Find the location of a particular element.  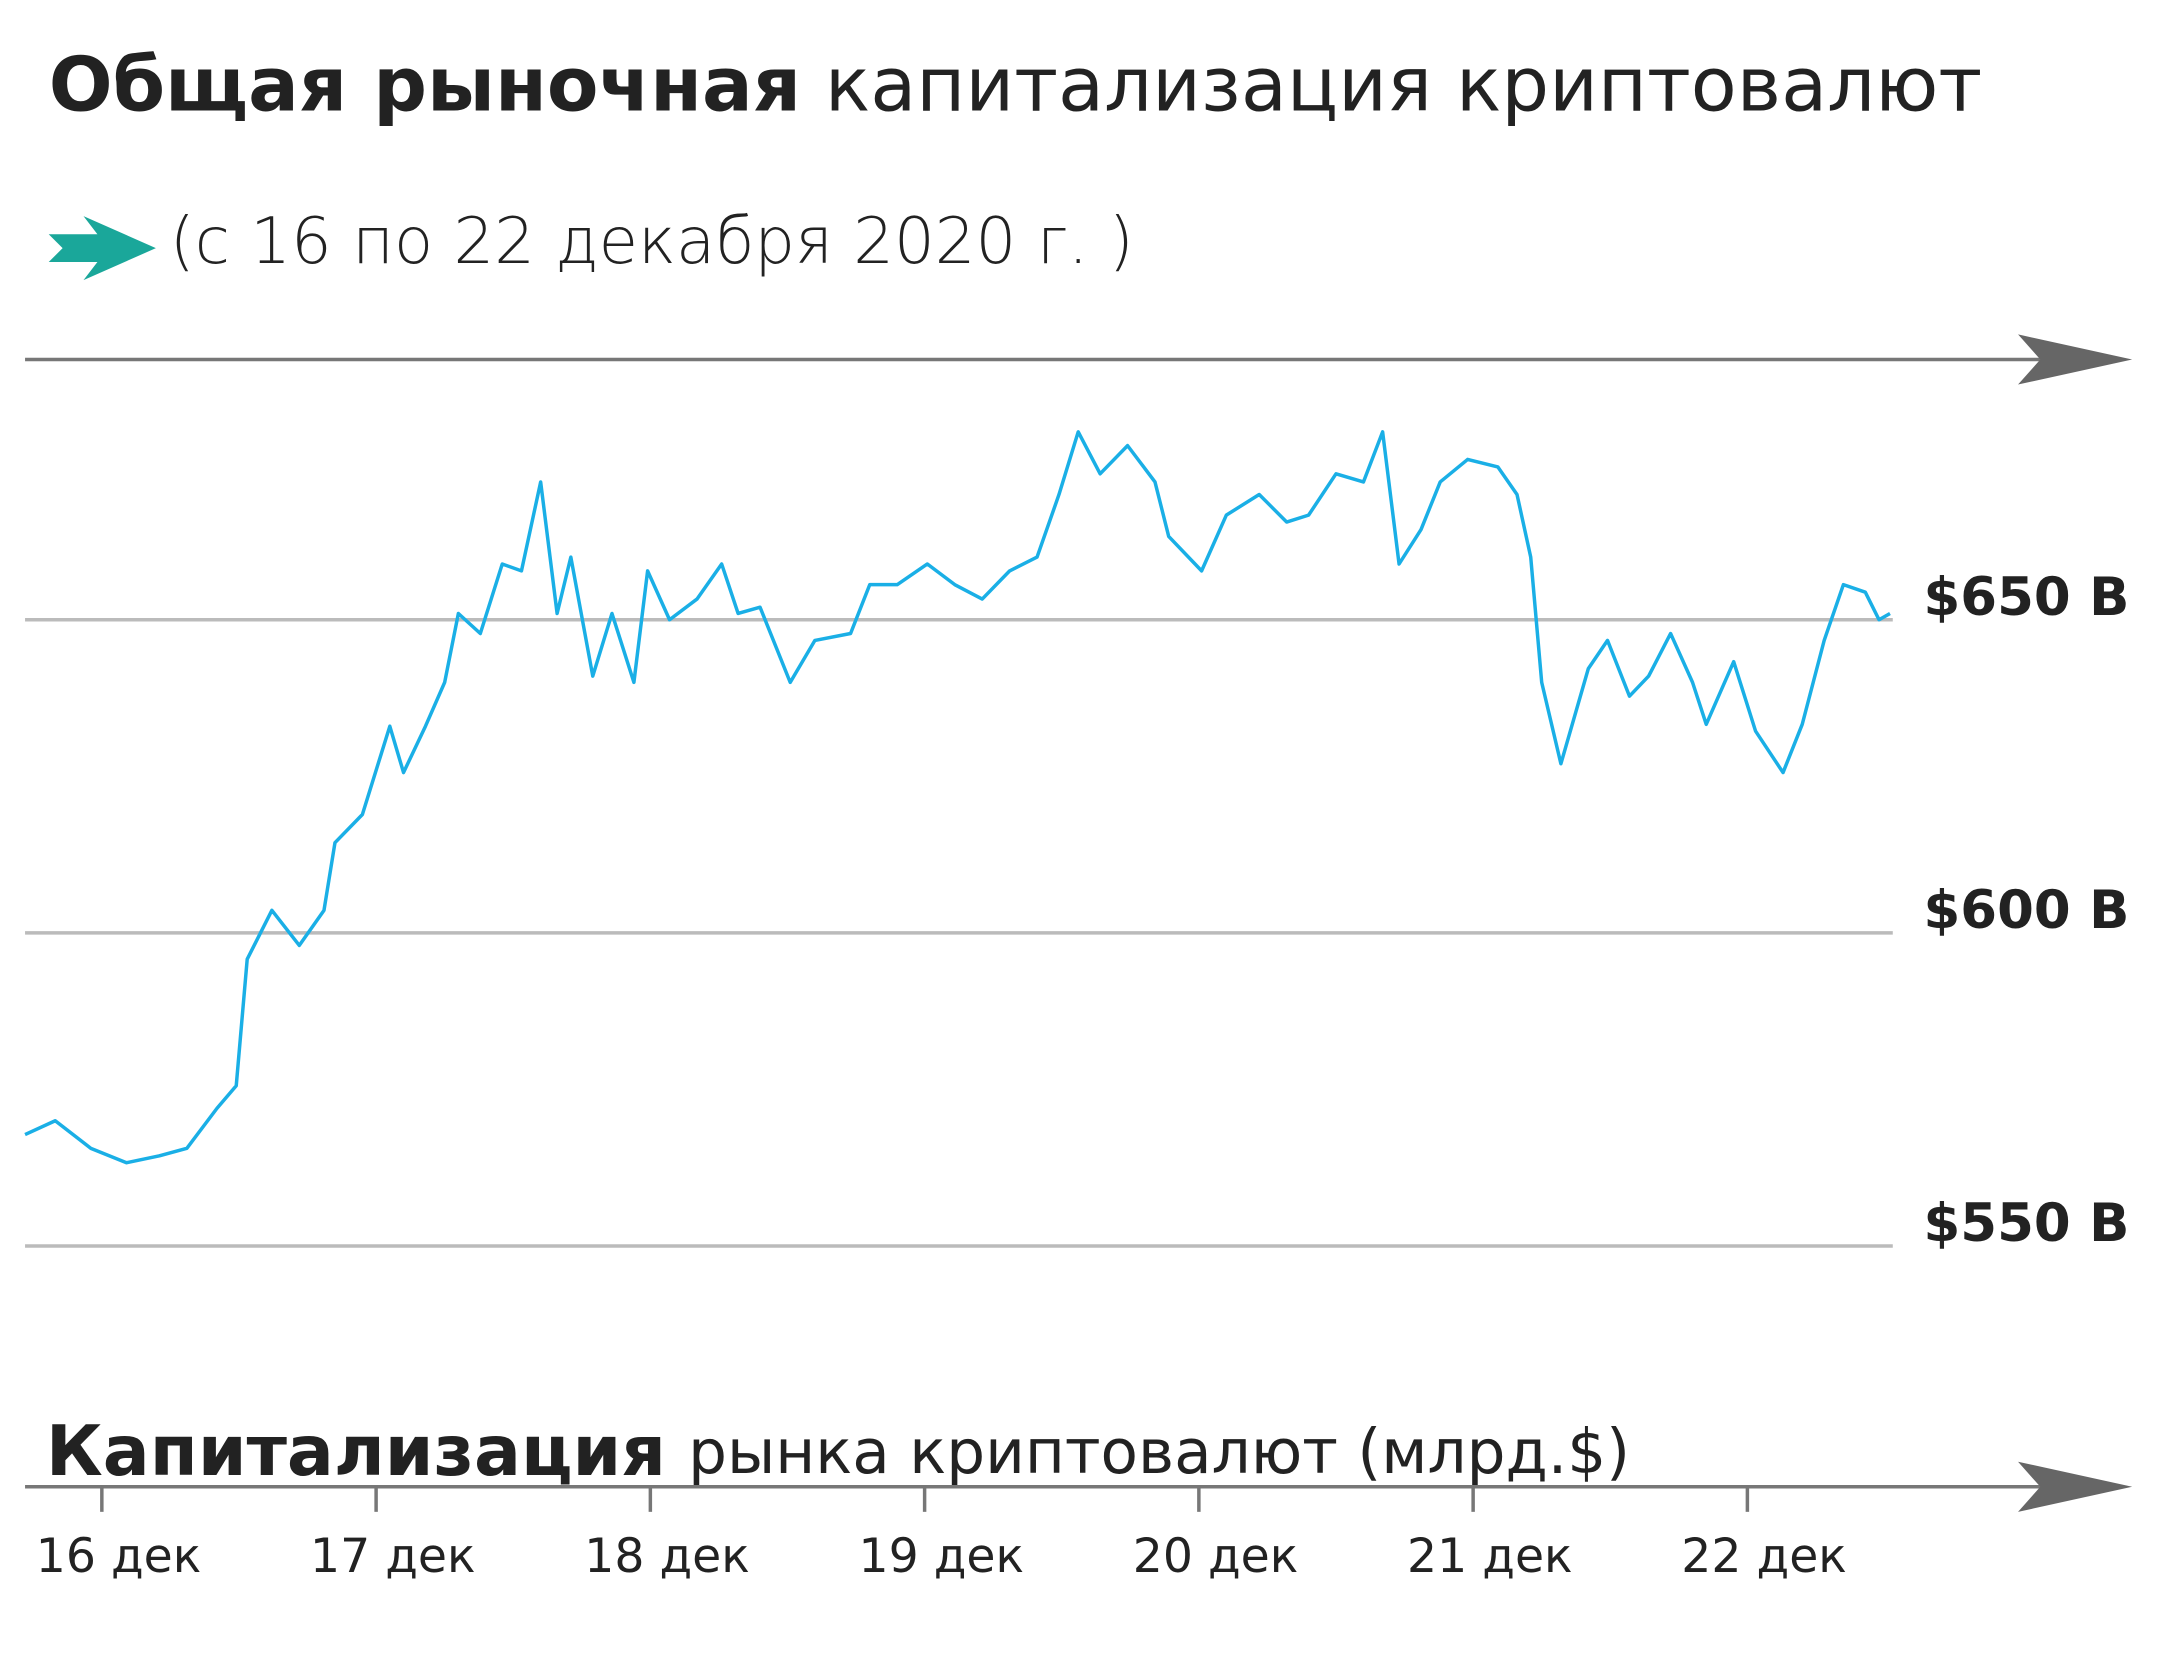

x-axis-title: Капитализация рынка криптовалют (млрд.$) is located at coordinates (838, 1451).